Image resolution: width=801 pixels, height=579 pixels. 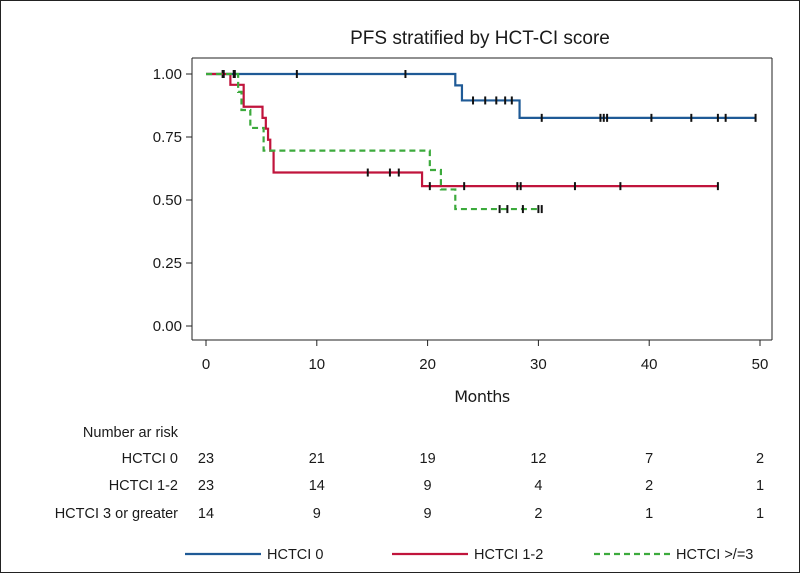 I want to click on y-tick-label: 0.00, so click(x=167, y=326).